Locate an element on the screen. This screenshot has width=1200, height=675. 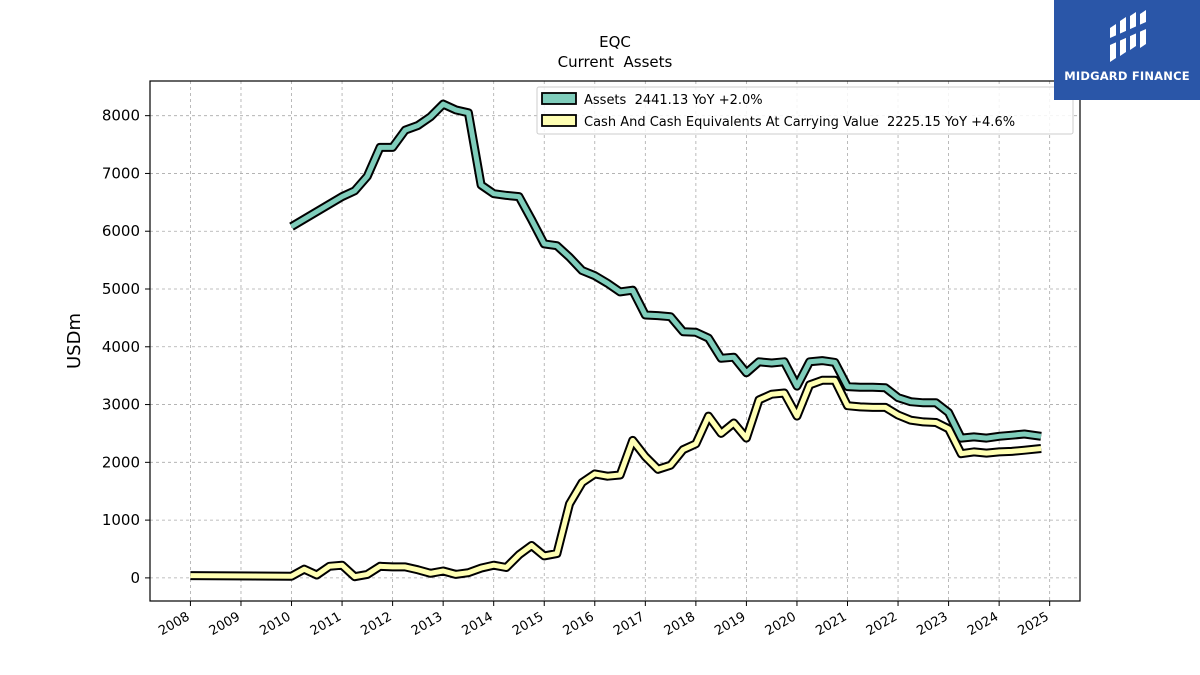
x-tick-label: 2013 is located at coordinates (427, 624).